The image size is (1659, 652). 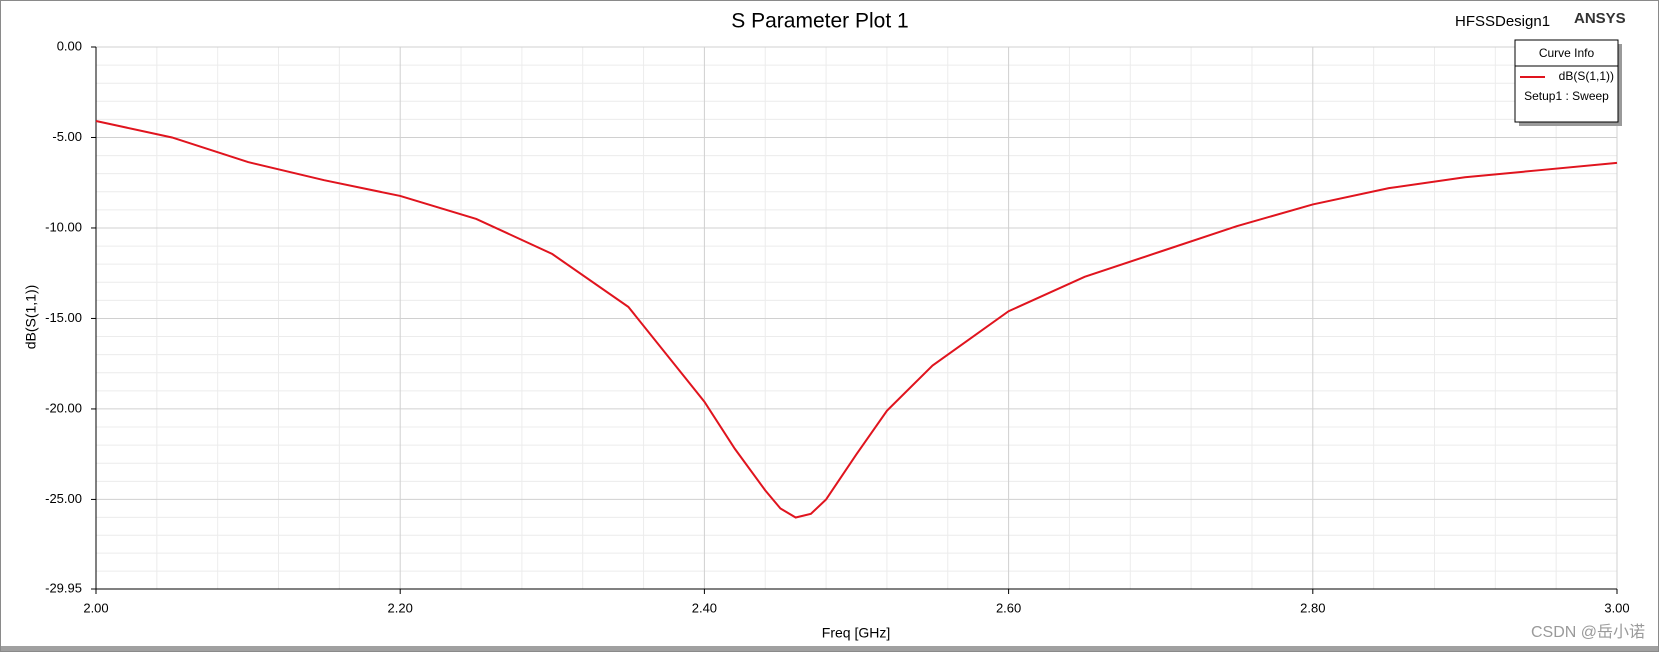 What do you see at coordinates (856, 633) in the screenshot?
I see `x-axis-label: Freq [GHz]` at bounding box center [856, 633].